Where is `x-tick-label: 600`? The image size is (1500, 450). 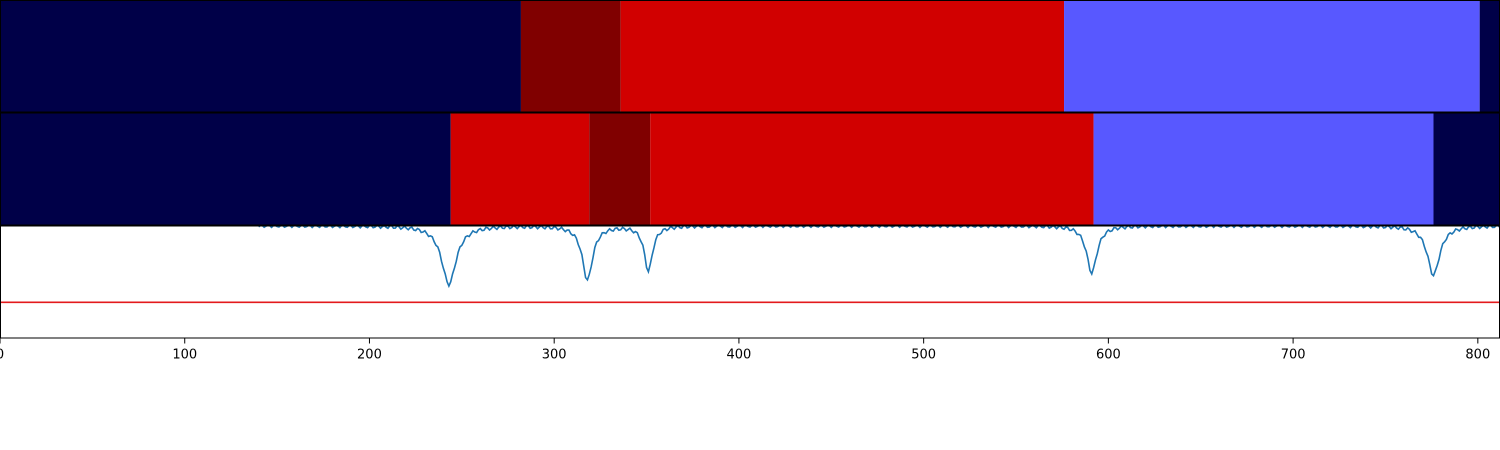
x-tick-label: 600 is located at coordinates (1108, 355).